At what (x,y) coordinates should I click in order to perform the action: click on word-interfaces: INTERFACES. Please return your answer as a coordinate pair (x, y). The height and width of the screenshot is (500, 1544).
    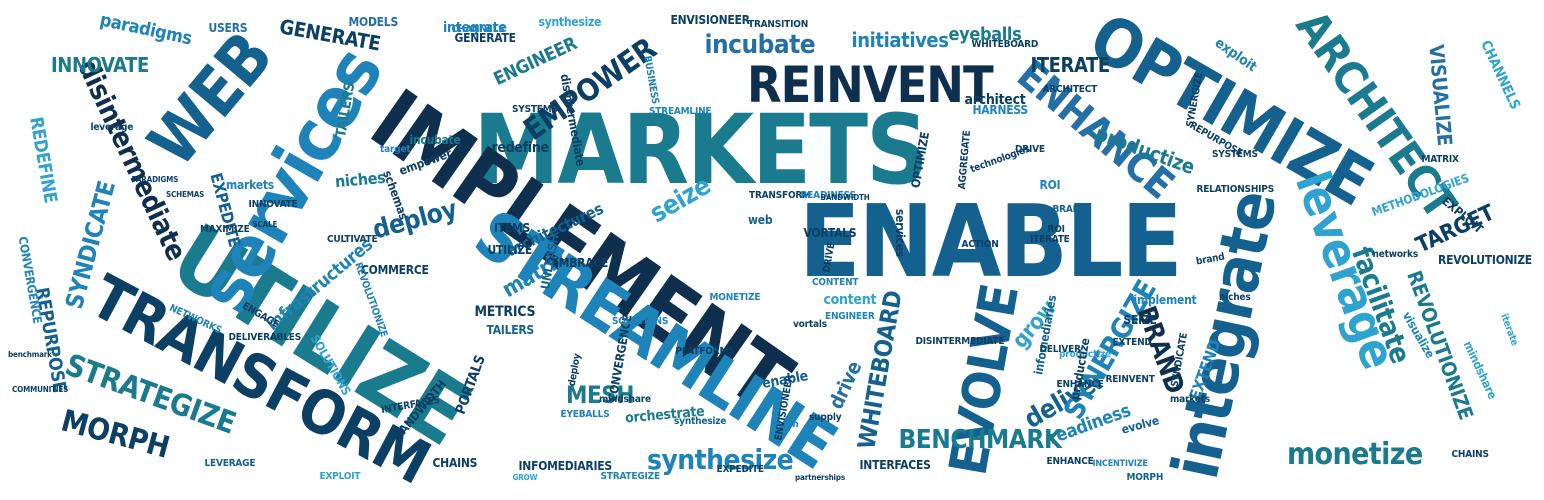
    Looking at the image, I should click on (895, 465).